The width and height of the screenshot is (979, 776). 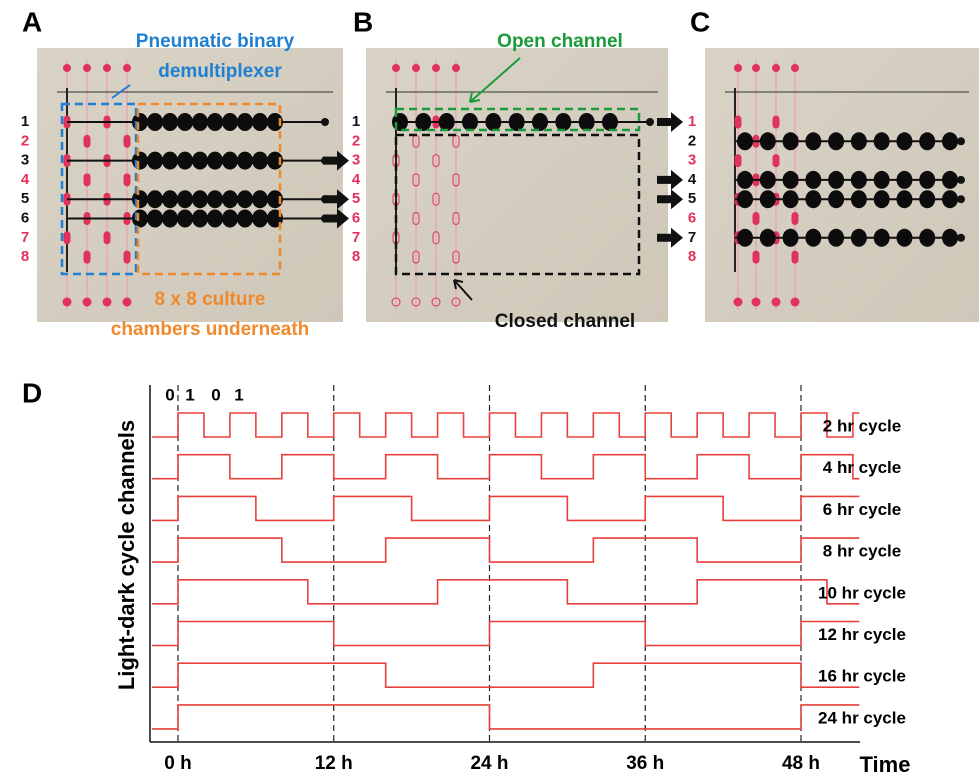 What do you see at coordinates (334, 763) in the screenshot?
I see `x-tick-label: 12 h` at bounding box center [334, 763].